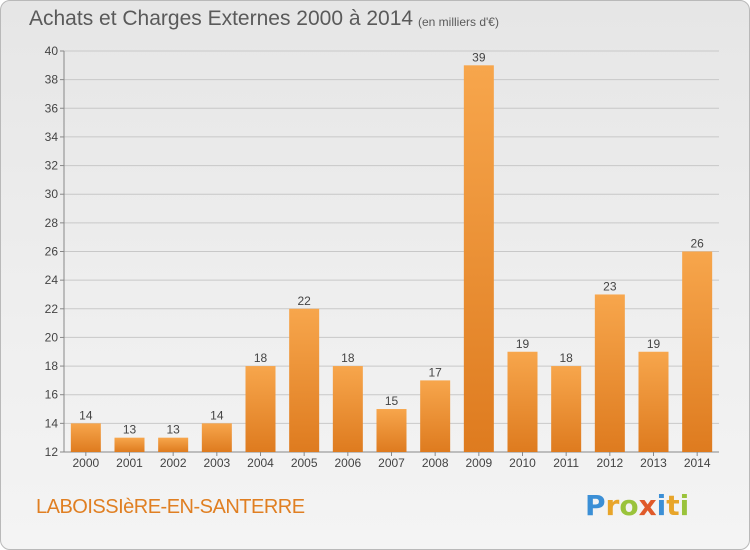  I want to click on chart-subtitle: (en milliers d'€), so click(458, 22).